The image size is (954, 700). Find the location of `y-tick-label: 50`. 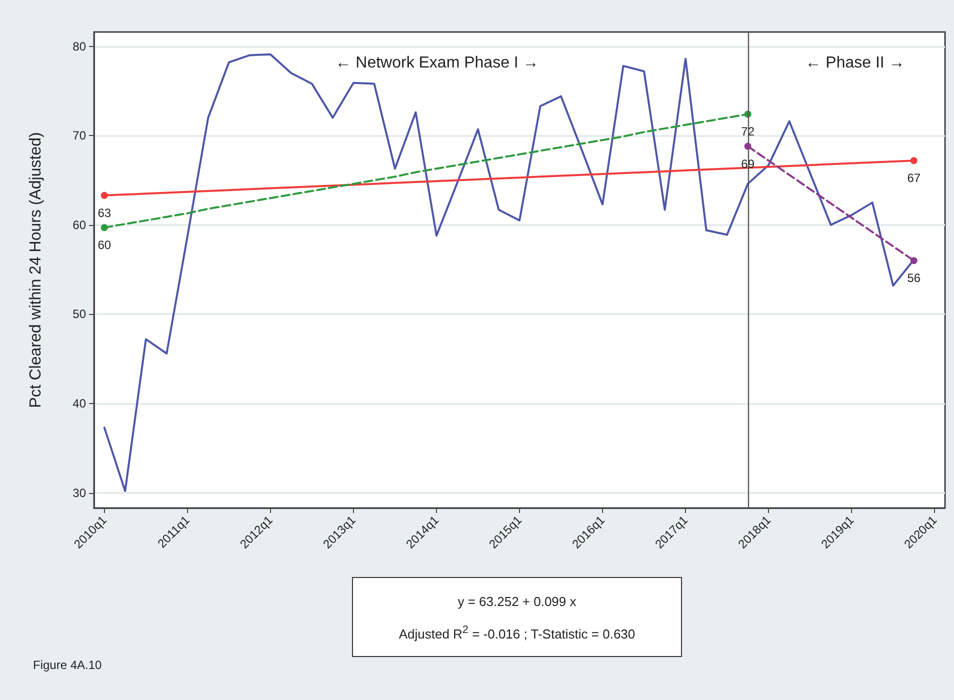

y-tick-label: 50 is located at coordinates (79, 314).